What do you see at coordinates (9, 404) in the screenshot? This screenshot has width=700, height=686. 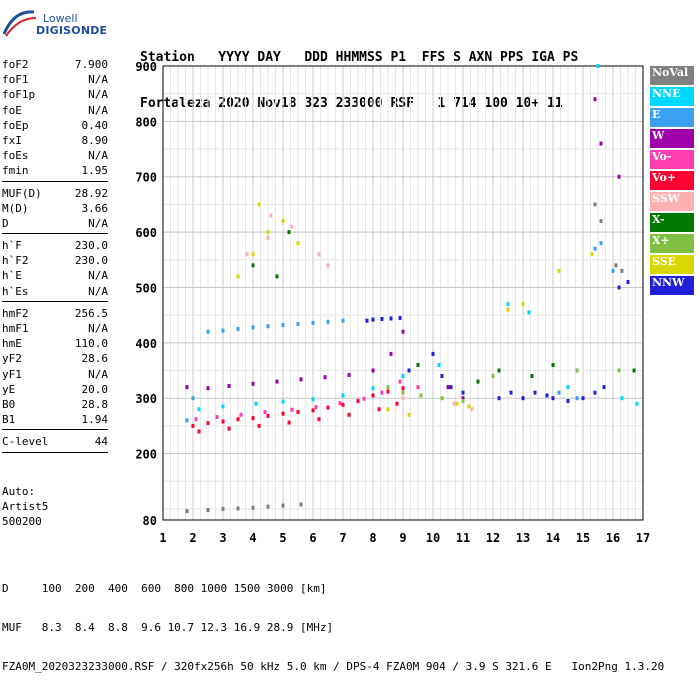 I see `param-label: B0` at bounding box center [9, 404].